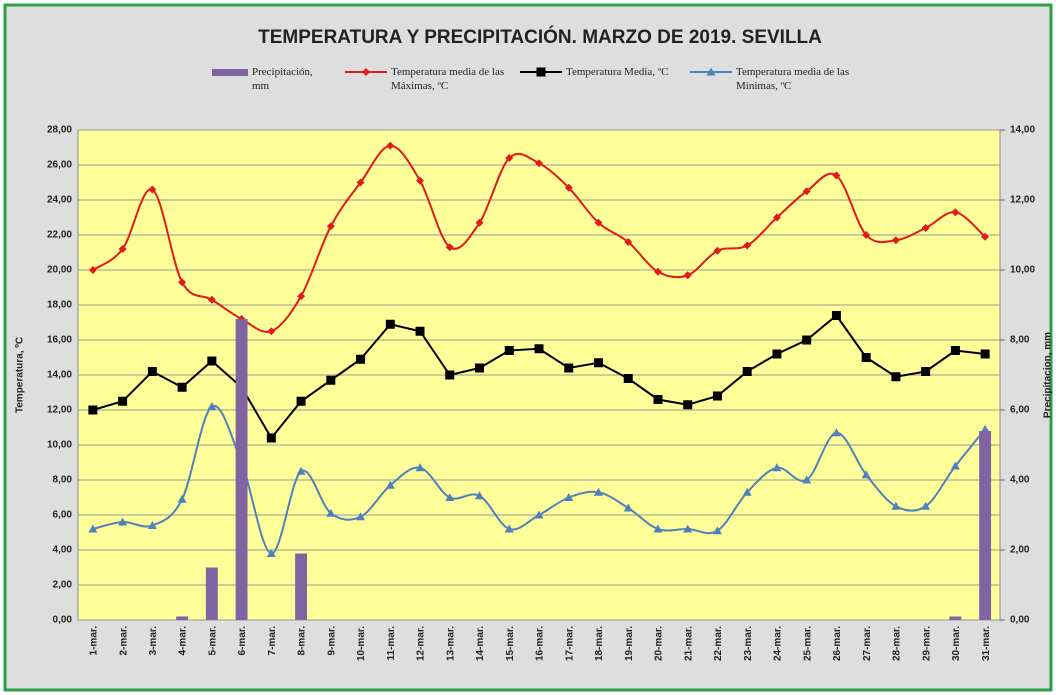  I want to click on y-tick-label: 6,00, so click(63, 515).